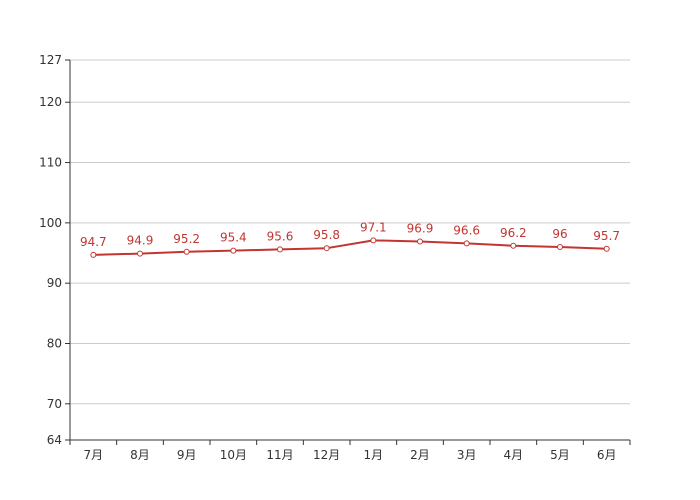 This screenshot has height=500, width=700. Describe the element at coordinates (373, 227) in the screenshot. I see `data-label: 97.1` at that location.